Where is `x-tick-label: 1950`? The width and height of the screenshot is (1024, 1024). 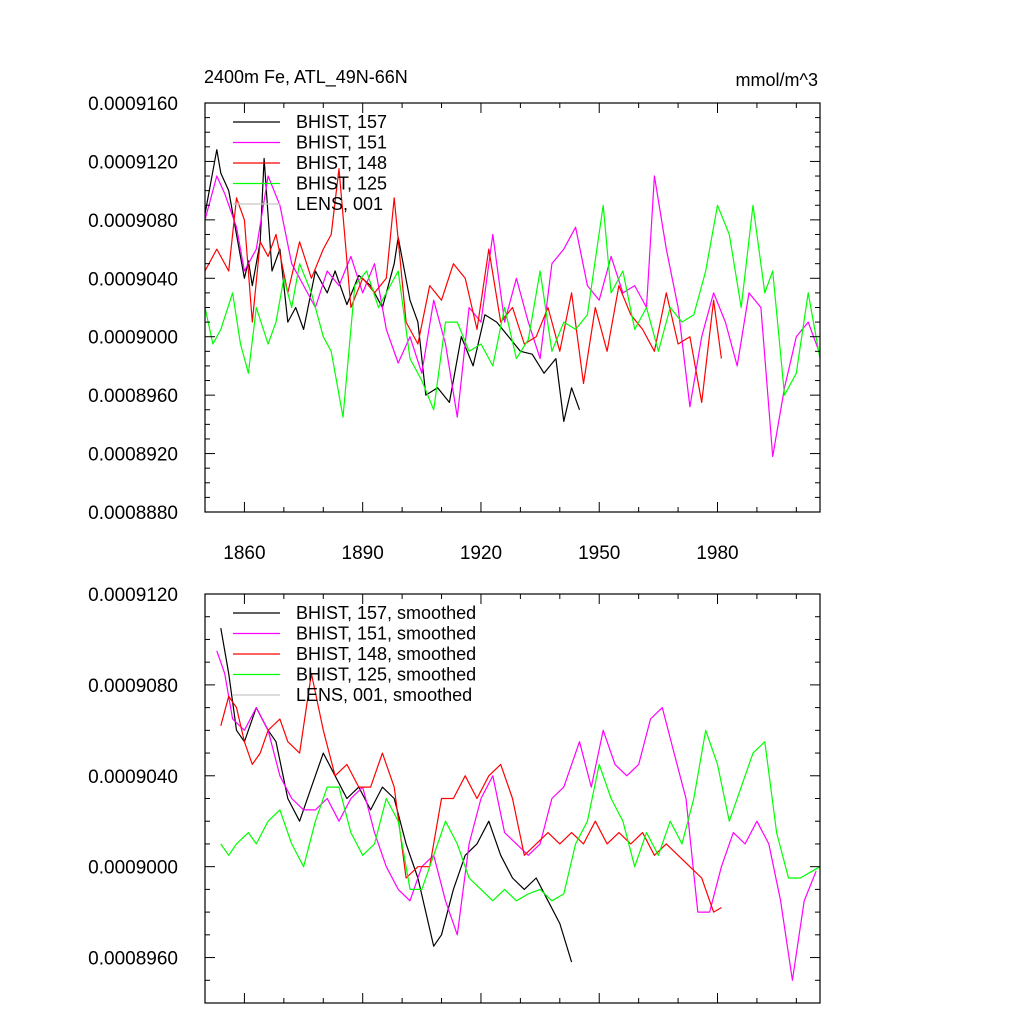
x-tick-label: 1950 is located at coordinates (599, 553).